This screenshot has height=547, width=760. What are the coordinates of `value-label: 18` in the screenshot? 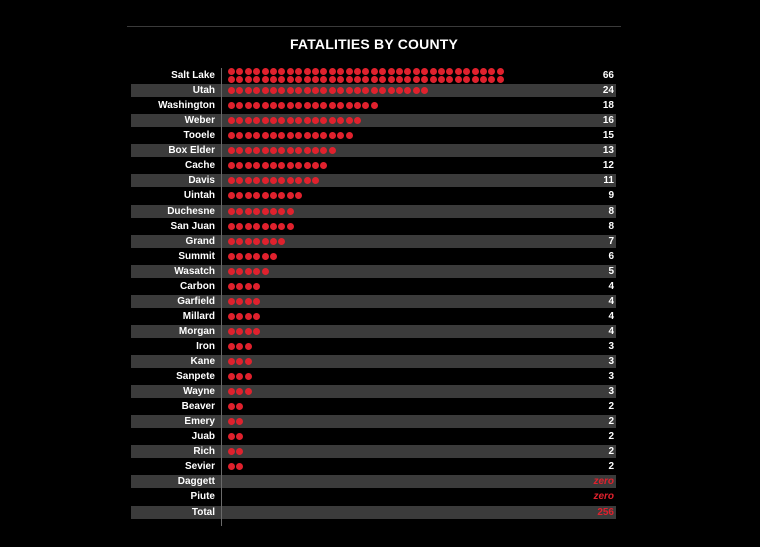 It's located at (608, 106).